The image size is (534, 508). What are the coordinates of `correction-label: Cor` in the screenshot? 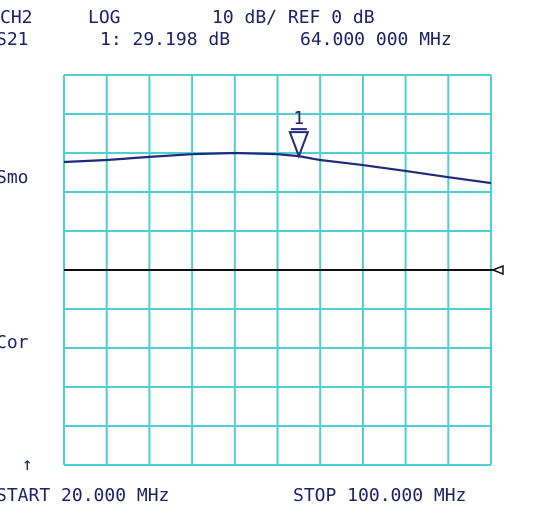 It's located at (14, 342).